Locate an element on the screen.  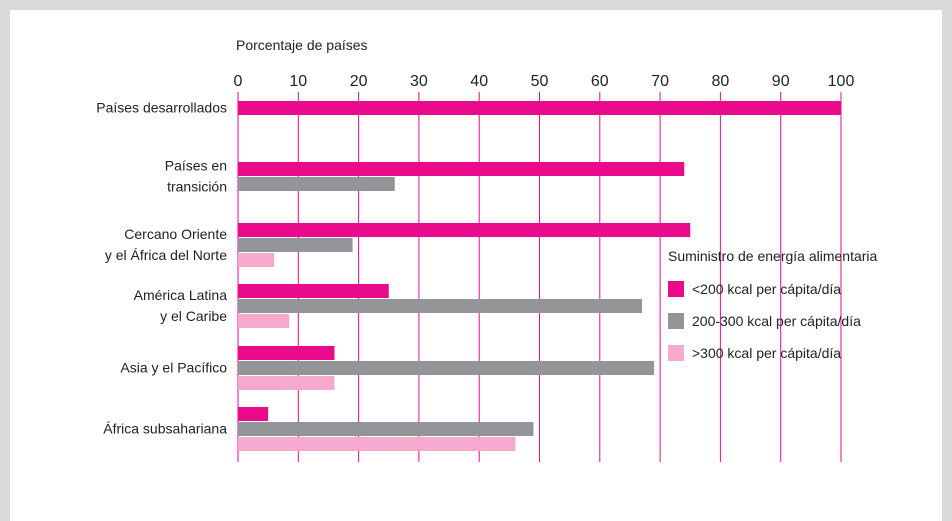
x-tick-label: 40 is located at coordinates (479, 81).